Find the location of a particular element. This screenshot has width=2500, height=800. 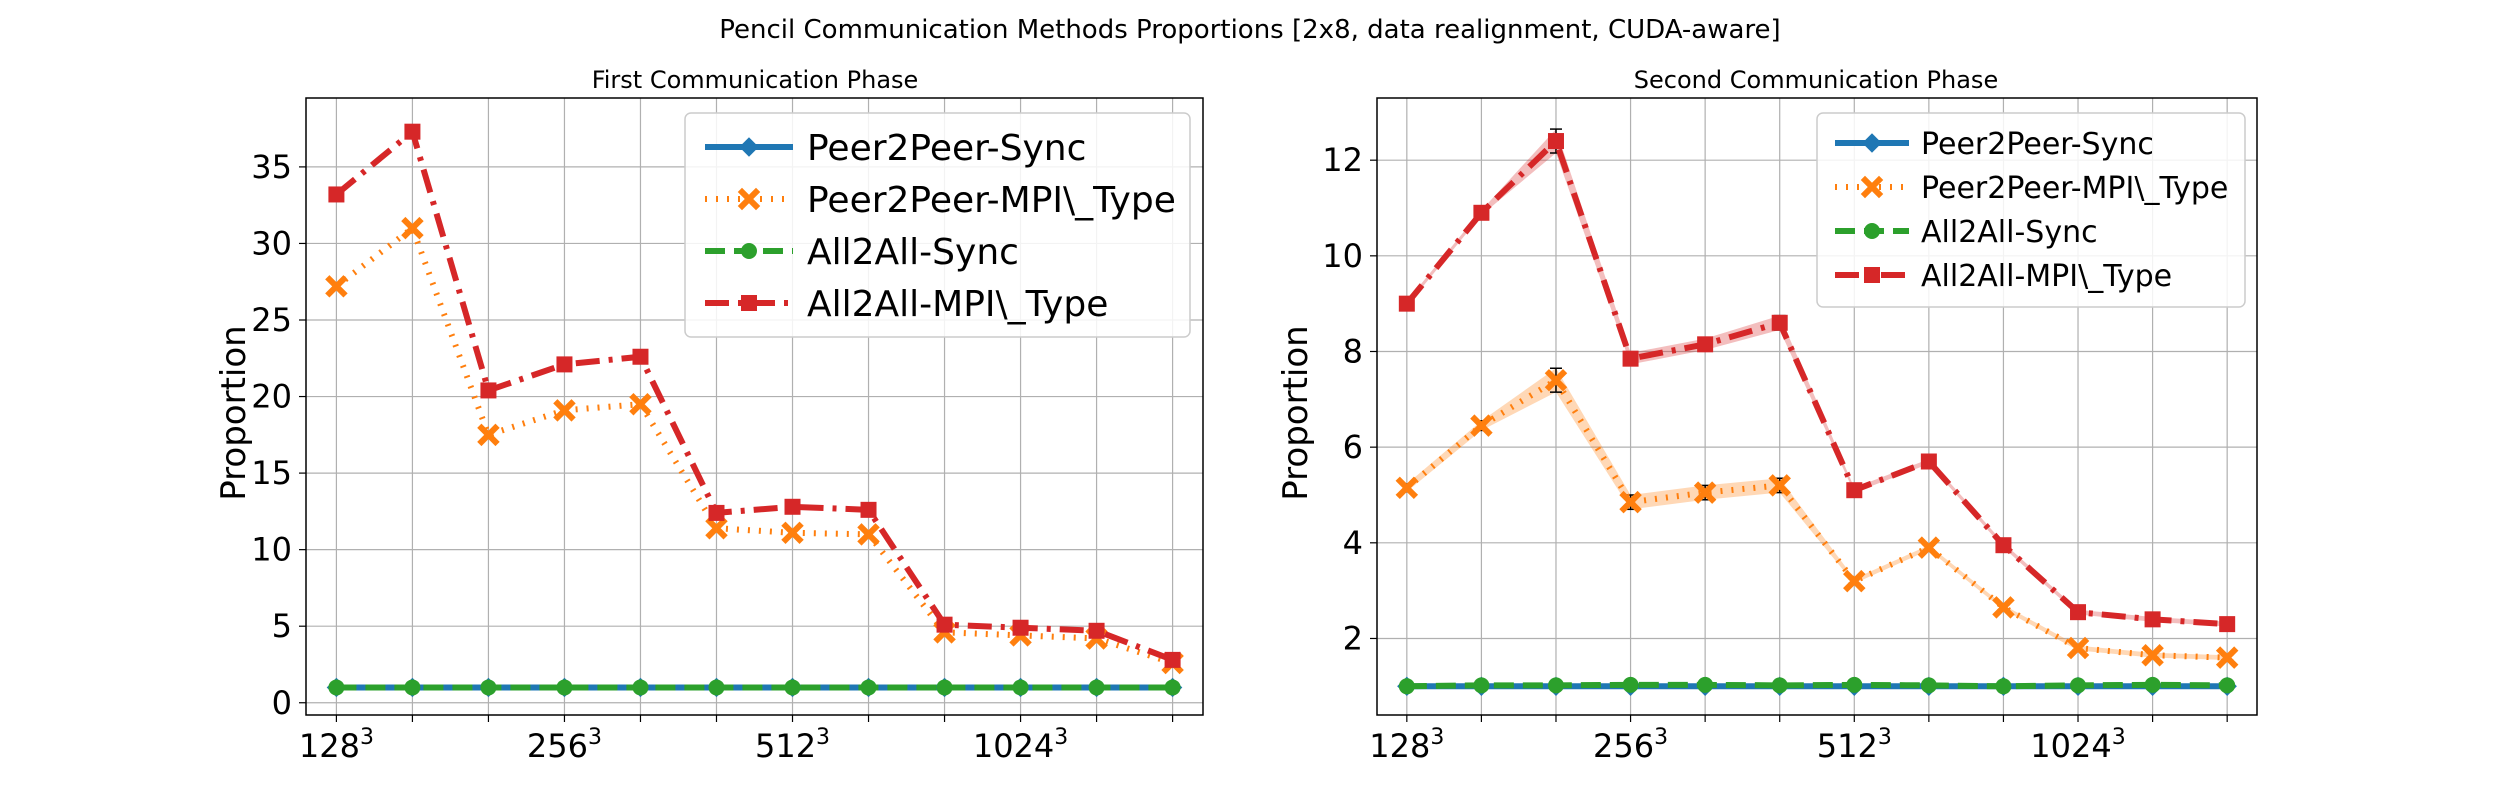

series-p2p_mpi is located at coordinates (1817, 518).